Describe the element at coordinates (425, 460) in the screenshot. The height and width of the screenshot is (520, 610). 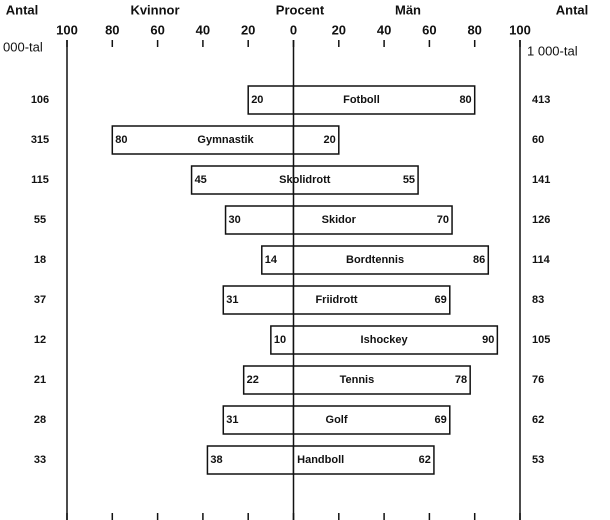
I see `value-label: 62` at that location.